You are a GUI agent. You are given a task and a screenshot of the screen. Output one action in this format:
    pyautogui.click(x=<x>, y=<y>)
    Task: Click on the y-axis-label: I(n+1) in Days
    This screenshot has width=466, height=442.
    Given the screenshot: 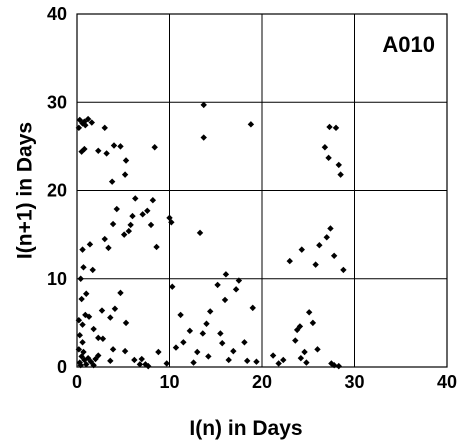 What is the action you would take?
    pyautogui.click(x=24, y=190)
    